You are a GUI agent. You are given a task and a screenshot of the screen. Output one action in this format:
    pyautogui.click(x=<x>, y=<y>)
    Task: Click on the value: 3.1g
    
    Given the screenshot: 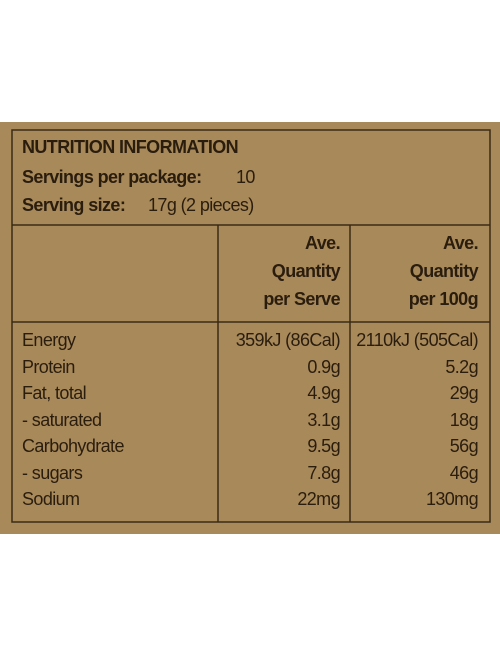 What is the action you would take?
    pyautogui.click(x=323, y=419)
    